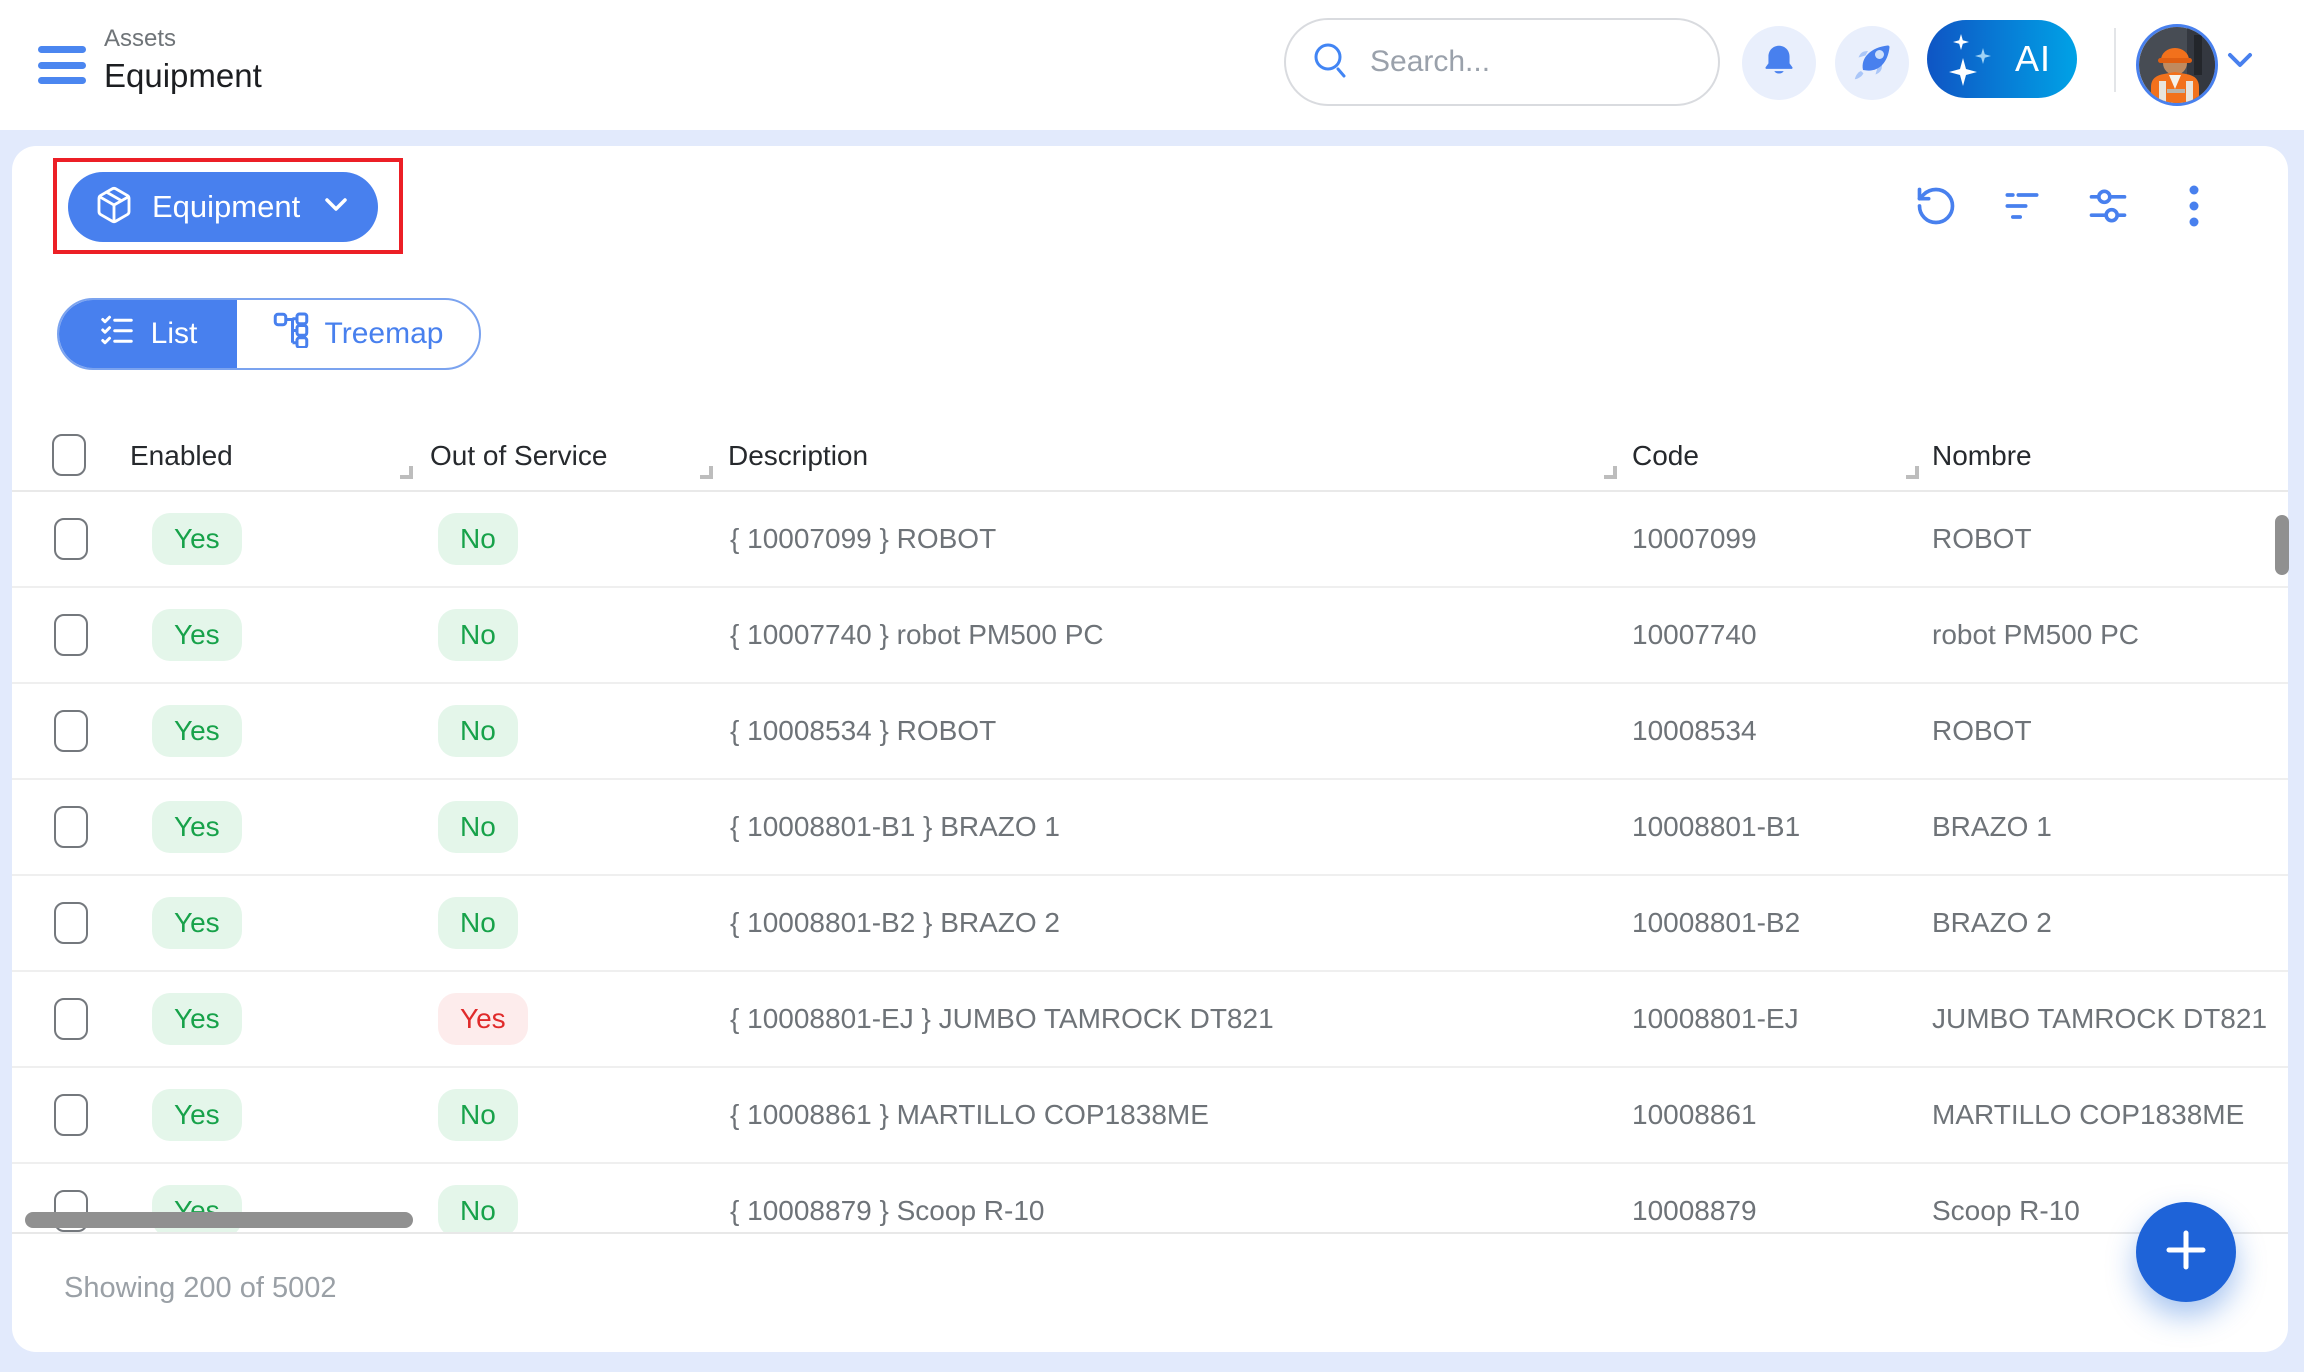  Describe the element at coordinates (2022, 206) in the screenshot. I see `filter-button` at that location.